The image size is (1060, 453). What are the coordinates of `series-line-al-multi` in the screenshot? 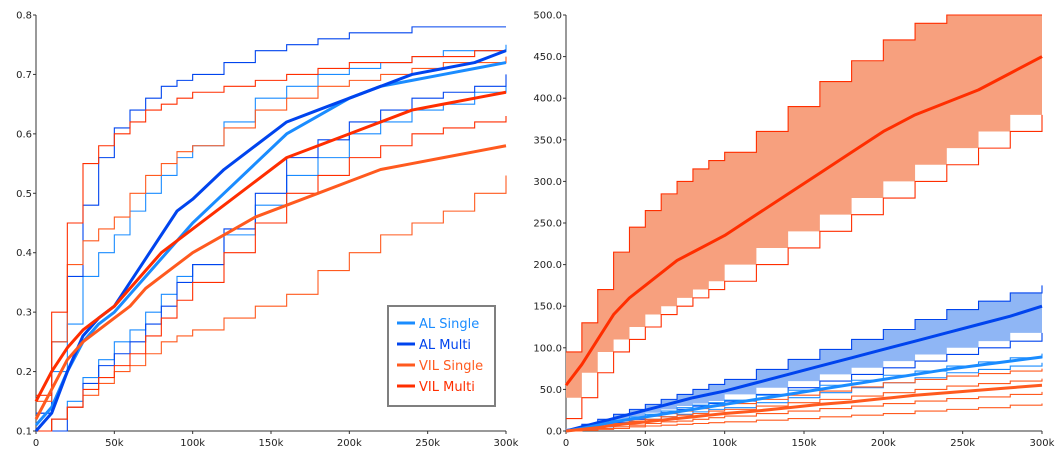 It's located at (804, 368).